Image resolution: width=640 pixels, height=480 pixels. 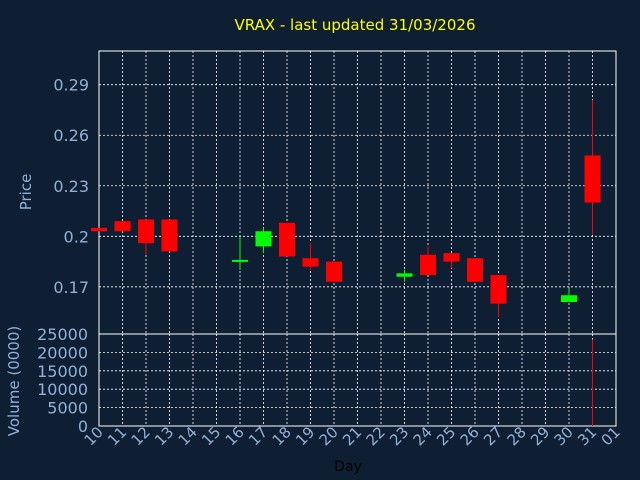 I want to click on price-tick-label: 0.17, so click(x=71, y=287).